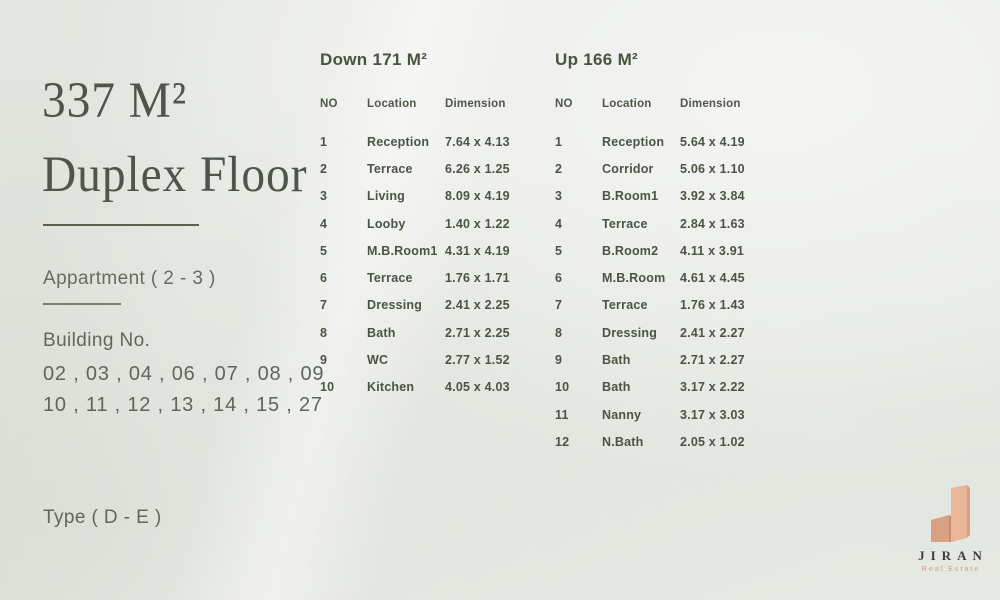 This screenshot has height=600, width=1000. I want to click on brand-tagline: Real Estate, so click(951, 569).